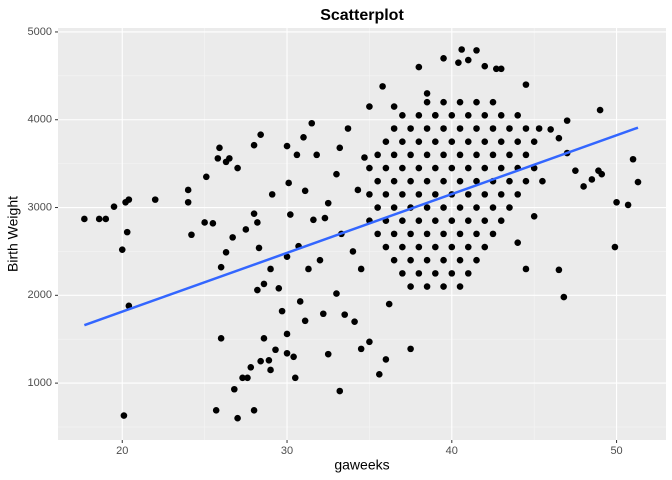 The width and height of the screenshot is (672, 480). I want to click on x-tick-label: 50, so click(616, 451).